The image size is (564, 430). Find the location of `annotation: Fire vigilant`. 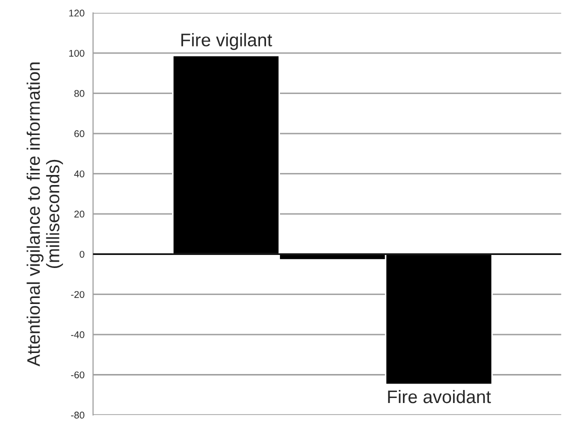

annotation: Fire vigilant is located at coordinates (226, 41).